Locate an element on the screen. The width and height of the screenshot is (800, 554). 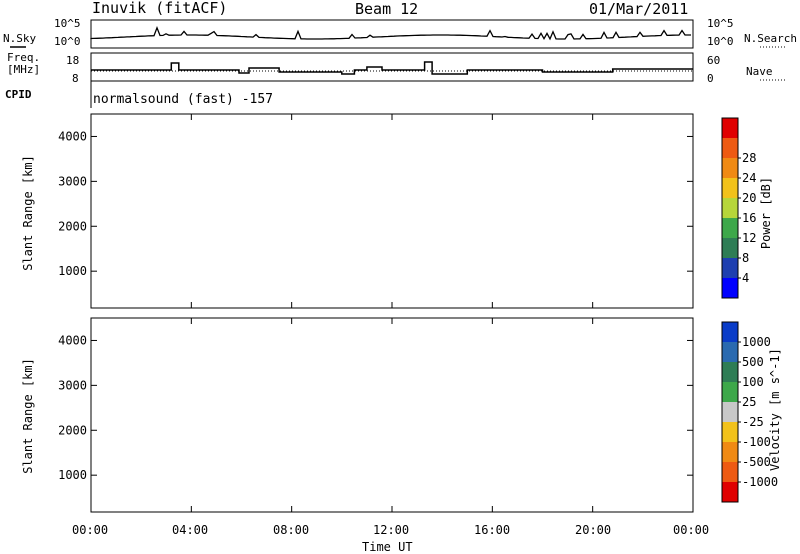
power-colorbar-tick-label: 24 is located at coordinates (749, 178).